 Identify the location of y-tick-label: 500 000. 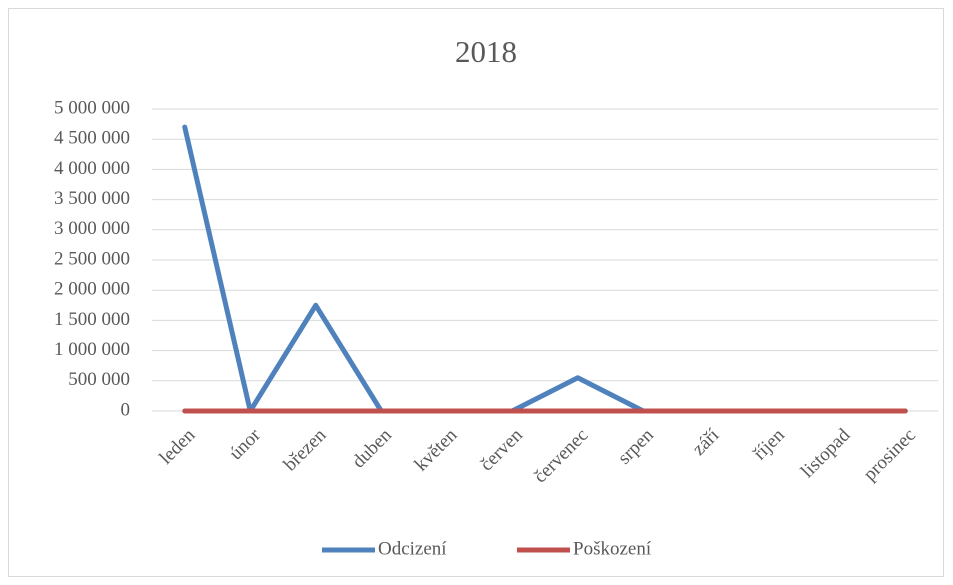
(99, 379).